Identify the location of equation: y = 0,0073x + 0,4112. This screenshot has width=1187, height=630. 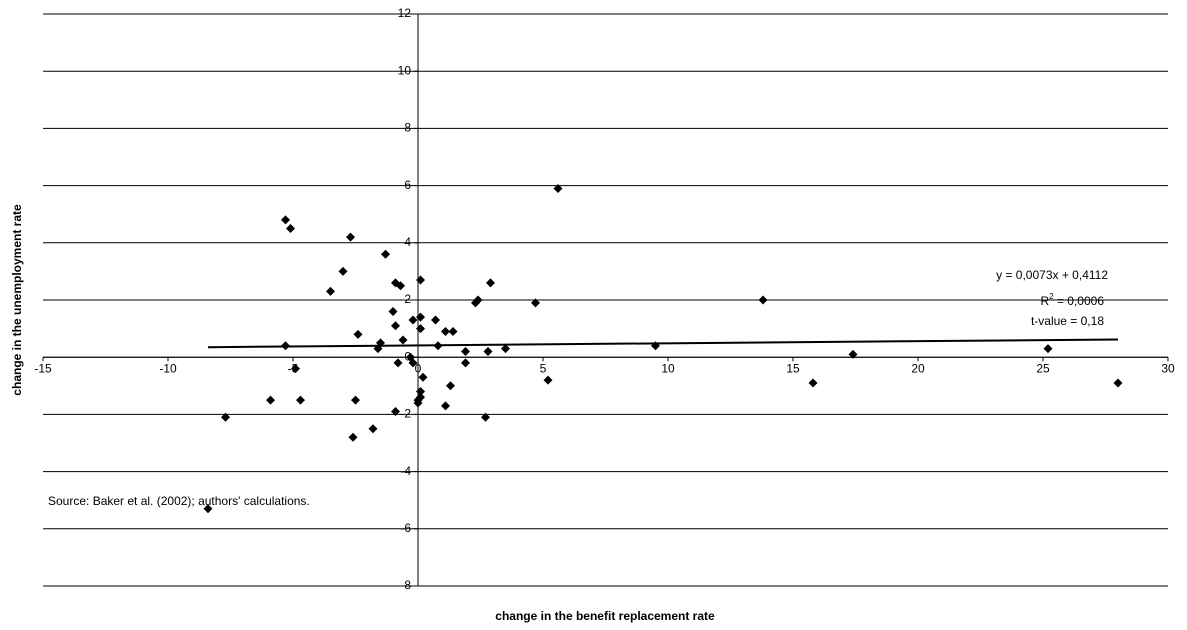
(1052, 275).